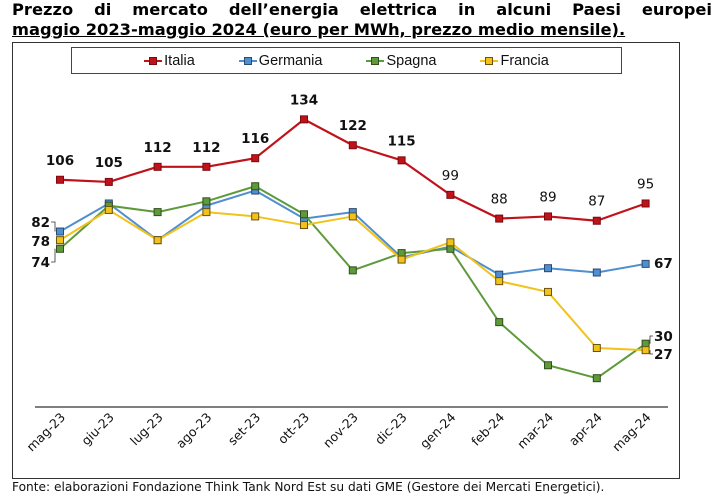  What do you see at coordinates (97, 429) in the screenshot?
I see `x-tick-label: giu-23` at bounding box center [97, 429].